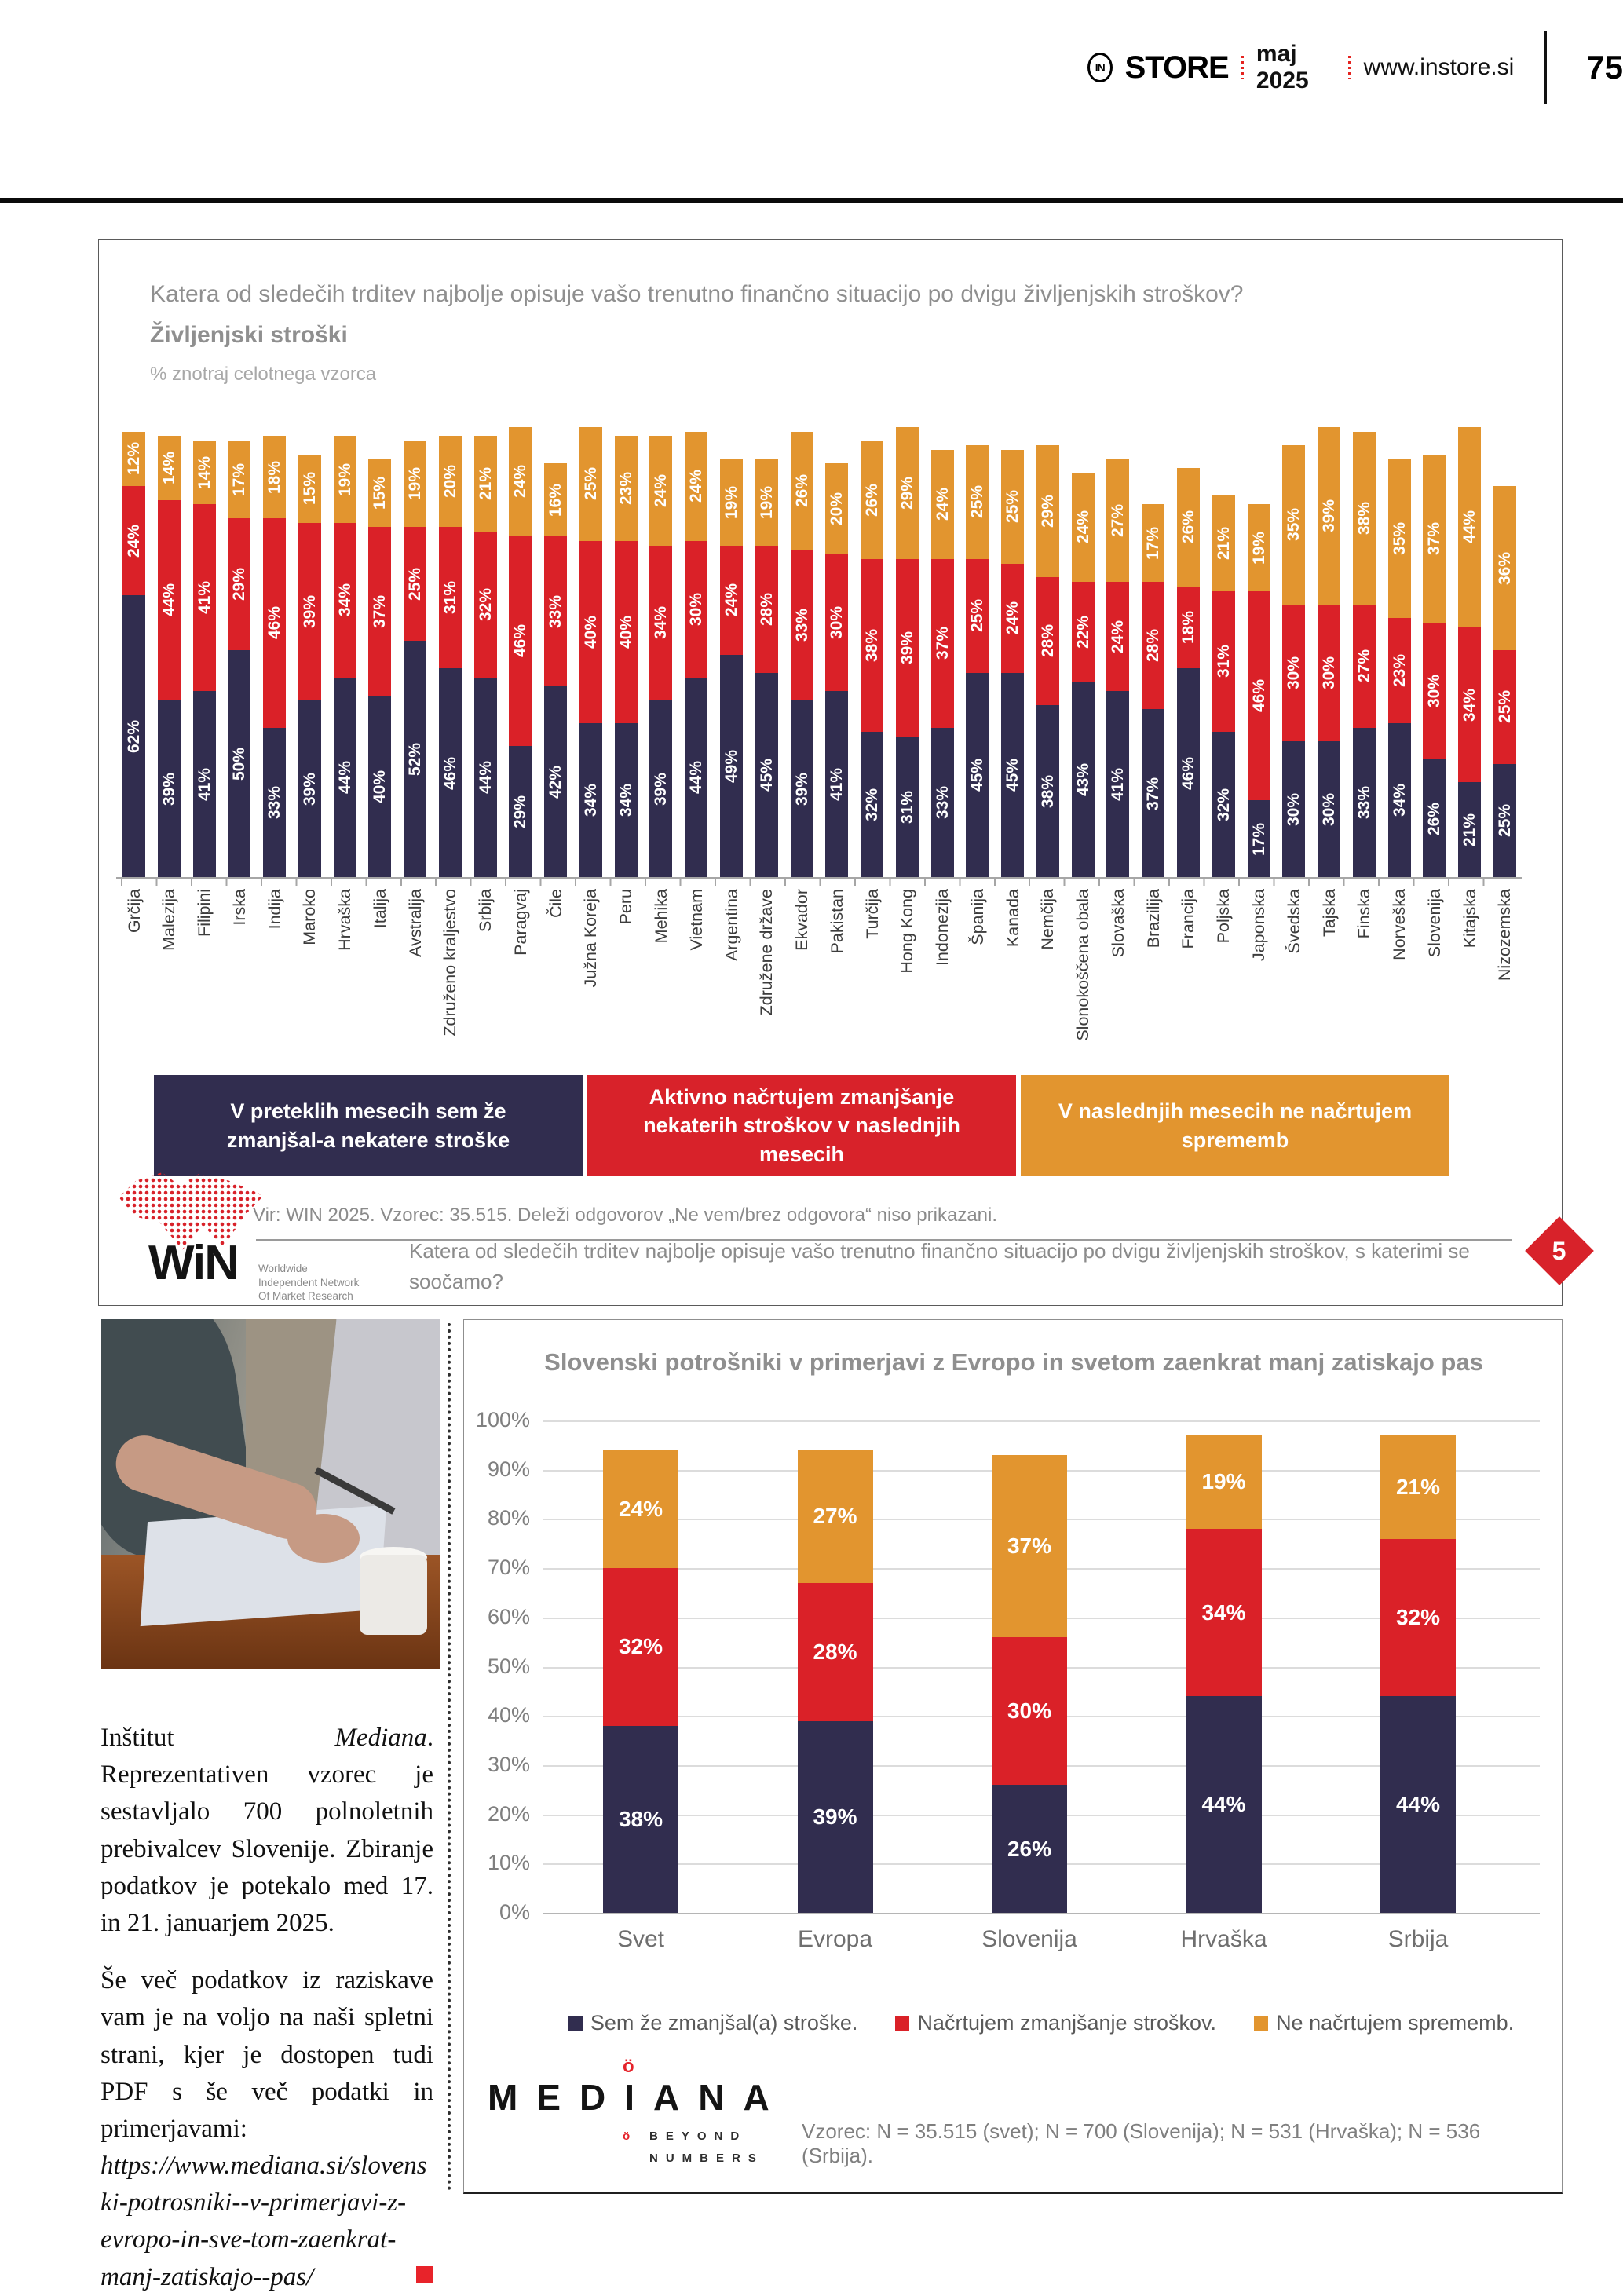  I want to click on win-wordmark: WiN, so click(193, 1263).